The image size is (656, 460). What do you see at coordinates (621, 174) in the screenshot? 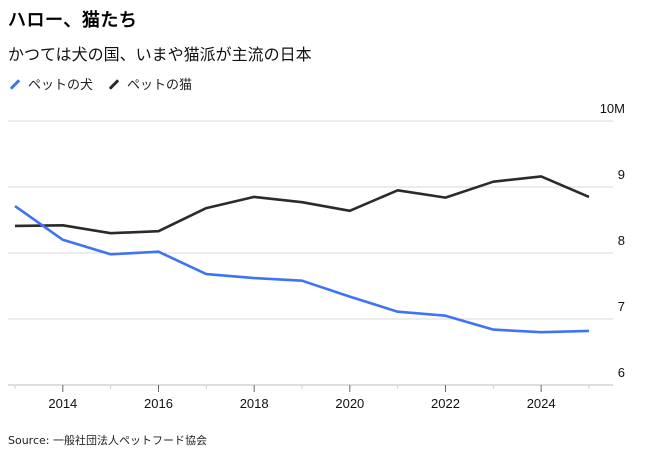
I see `y-tick-label-9: 9` at bounding box center [621, 174].